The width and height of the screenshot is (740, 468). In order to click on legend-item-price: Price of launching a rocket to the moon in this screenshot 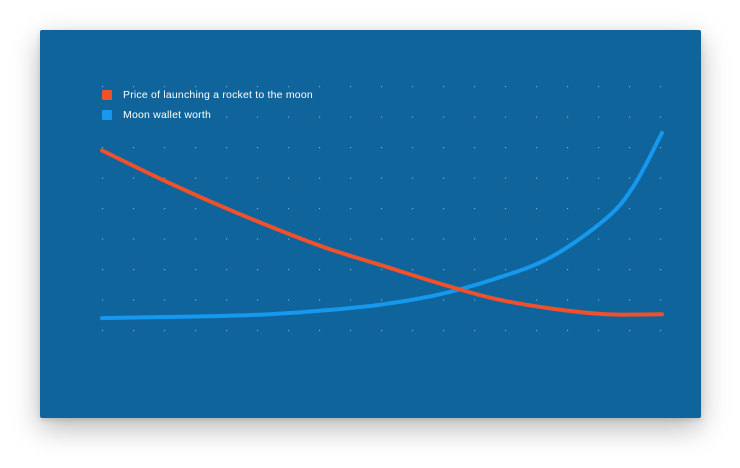, I will do `click(207, 95)`.